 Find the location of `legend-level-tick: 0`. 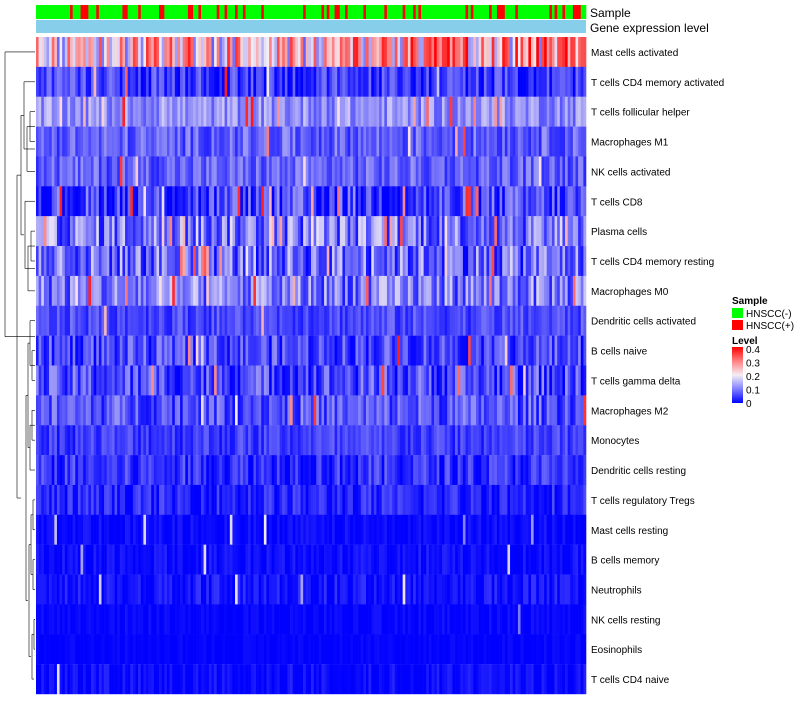

legend-level-tick: 0 is located at coordinates (749, 404).